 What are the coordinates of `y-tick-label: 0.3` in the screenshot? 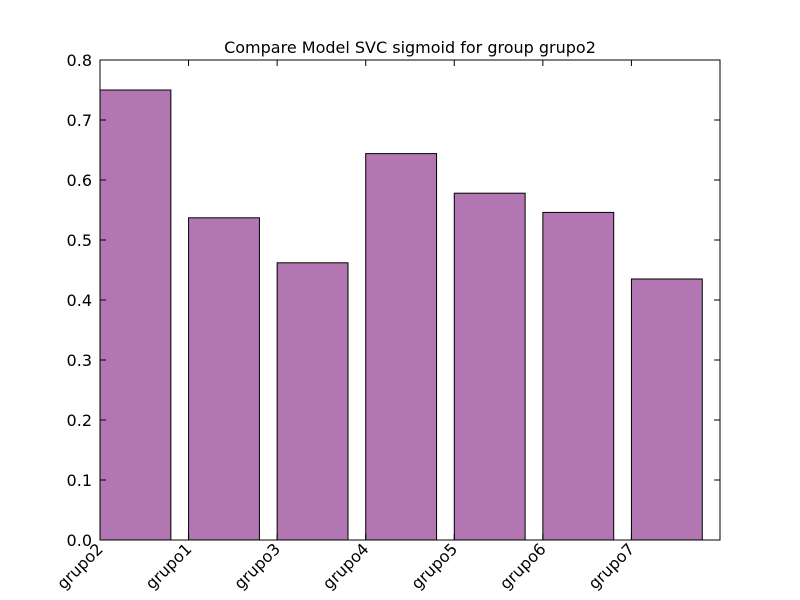 It's located at (79, 360).